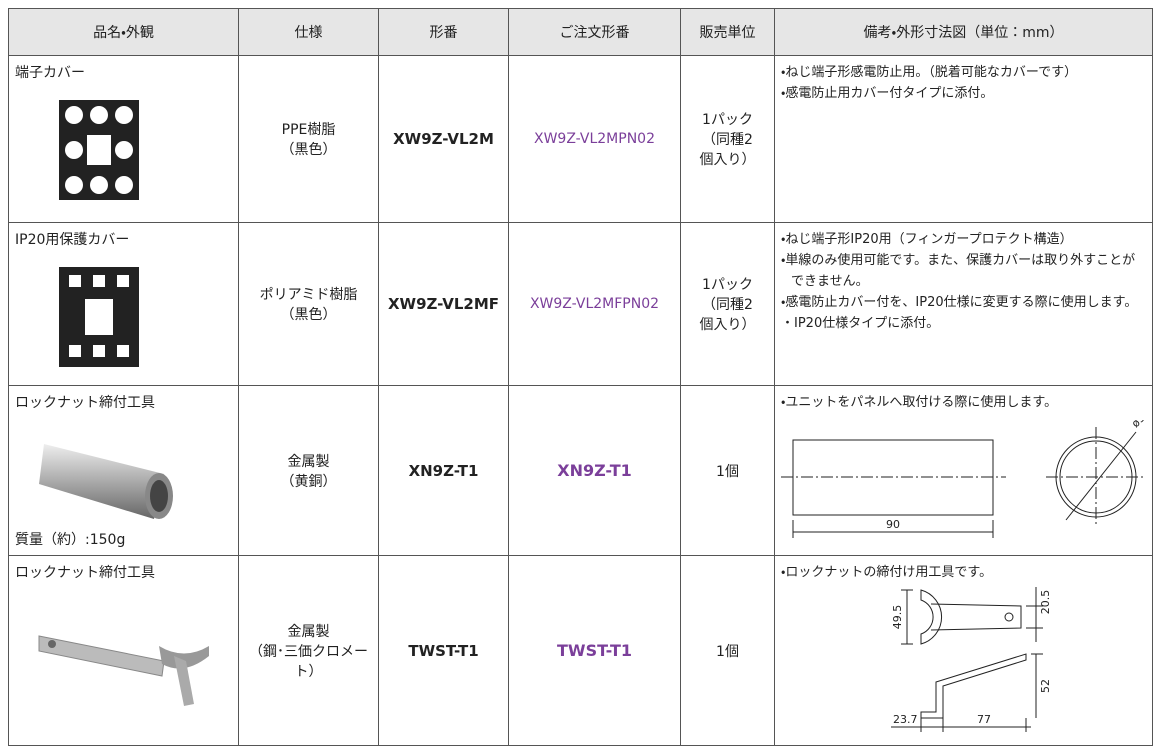  I want to click on model-cell: XW9Z-VL2MF, so click(443, 304).